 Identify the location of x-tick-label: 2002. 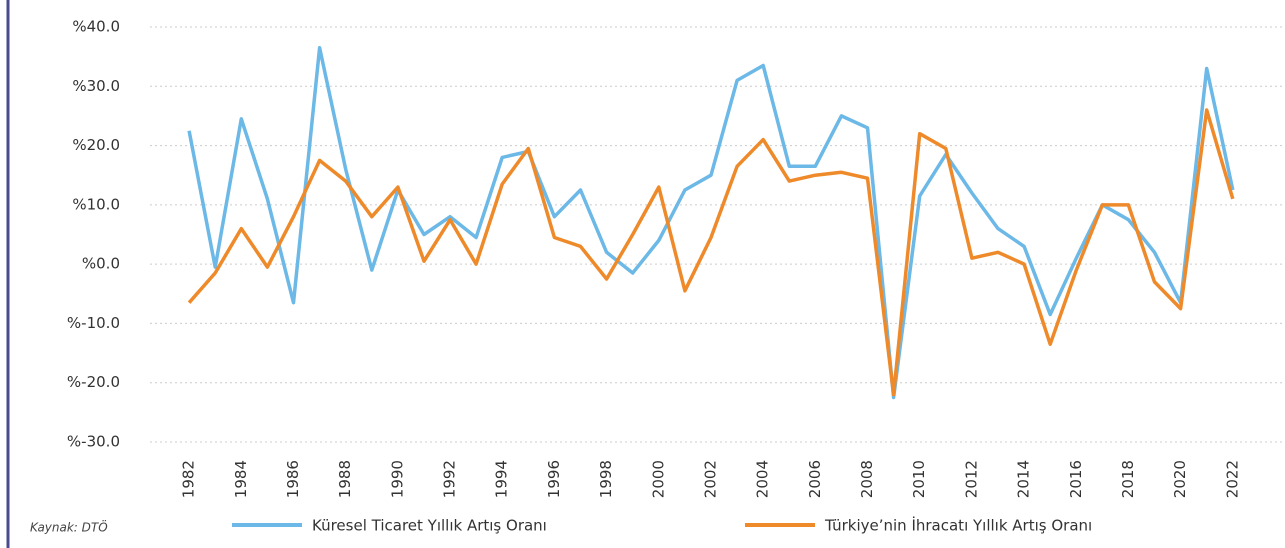
(710, 479).